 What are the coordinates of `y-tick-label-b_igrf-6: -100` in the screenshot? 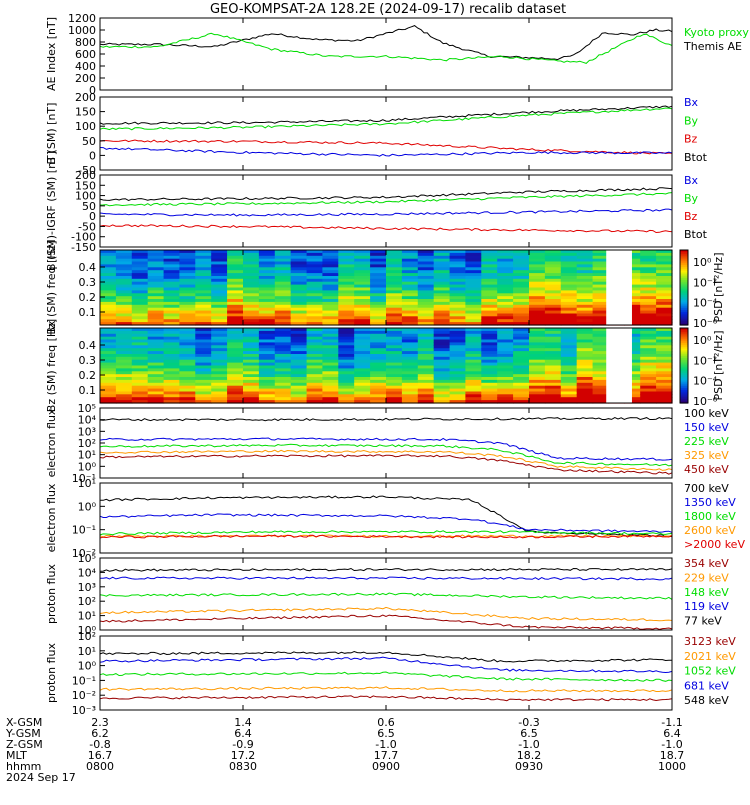 It's located at (83, 237).